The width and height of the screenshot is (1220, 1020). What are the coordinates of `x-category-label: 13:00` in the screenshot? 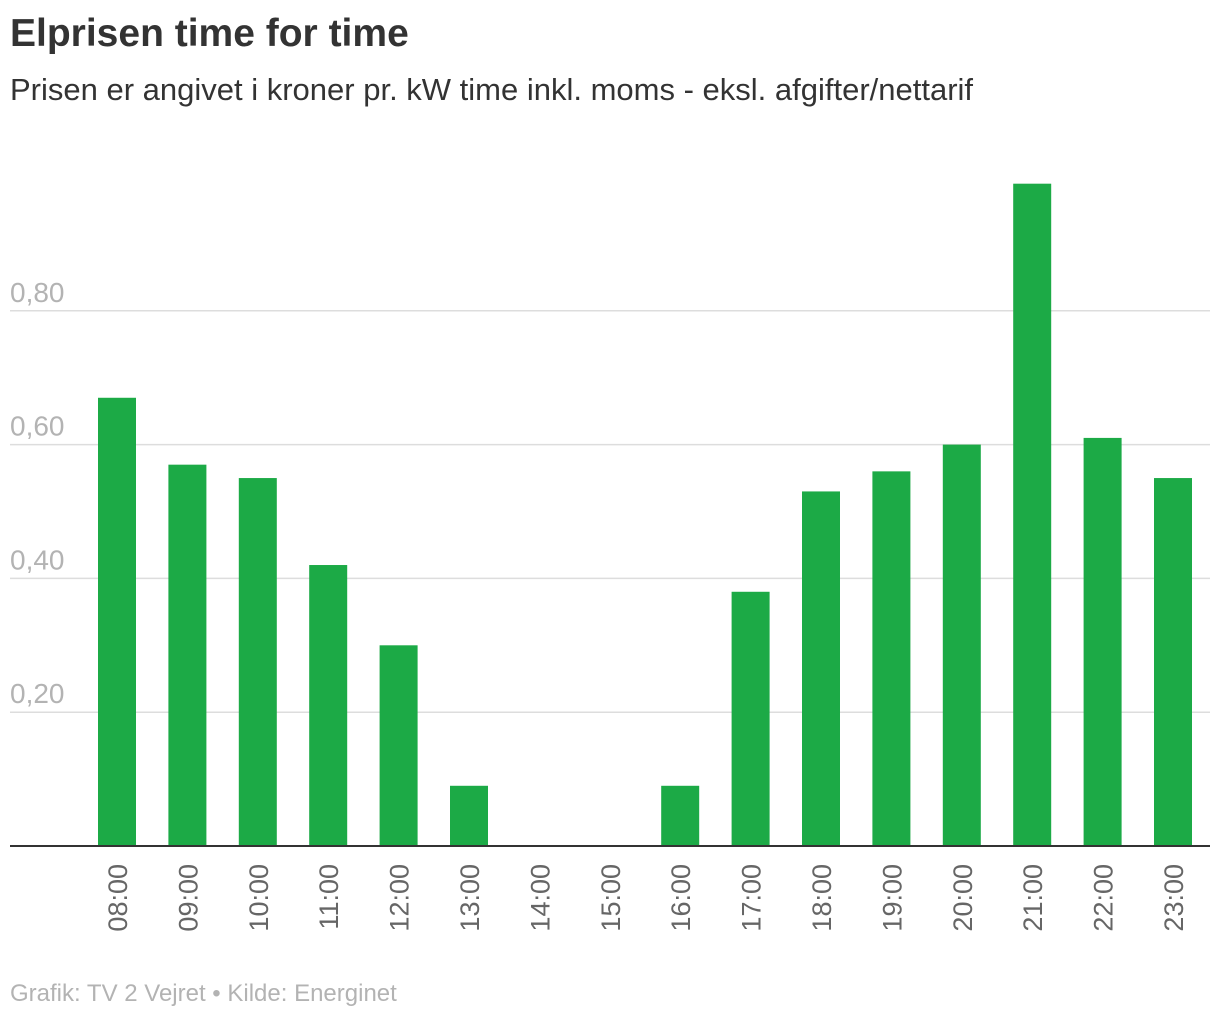 It's located at (470, 898).